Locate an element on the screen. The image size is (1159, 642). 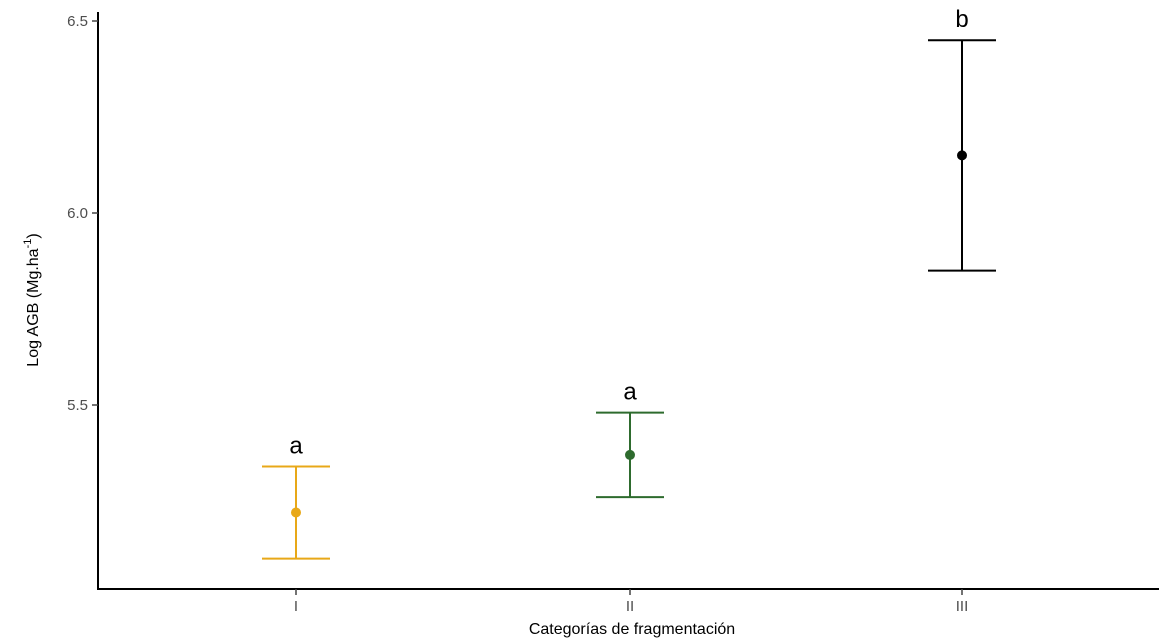
x-axis-title: Categorías de fragmentación is located at coordinates (632, 629).